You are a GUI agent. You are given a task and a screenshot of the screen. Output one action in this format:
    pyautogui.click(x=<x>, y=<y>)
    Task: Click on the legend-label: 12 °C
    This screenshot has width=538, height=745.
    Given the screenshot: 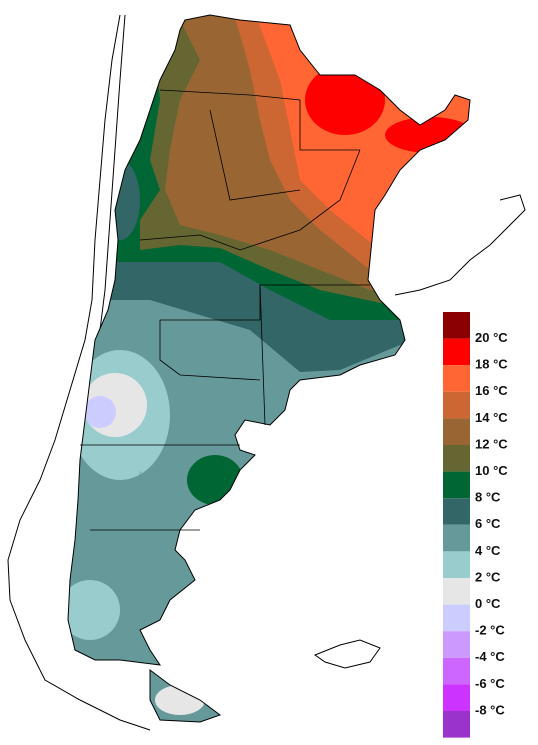 What is the action you would take?
    pyautogui.click(x=491, y=443)
    